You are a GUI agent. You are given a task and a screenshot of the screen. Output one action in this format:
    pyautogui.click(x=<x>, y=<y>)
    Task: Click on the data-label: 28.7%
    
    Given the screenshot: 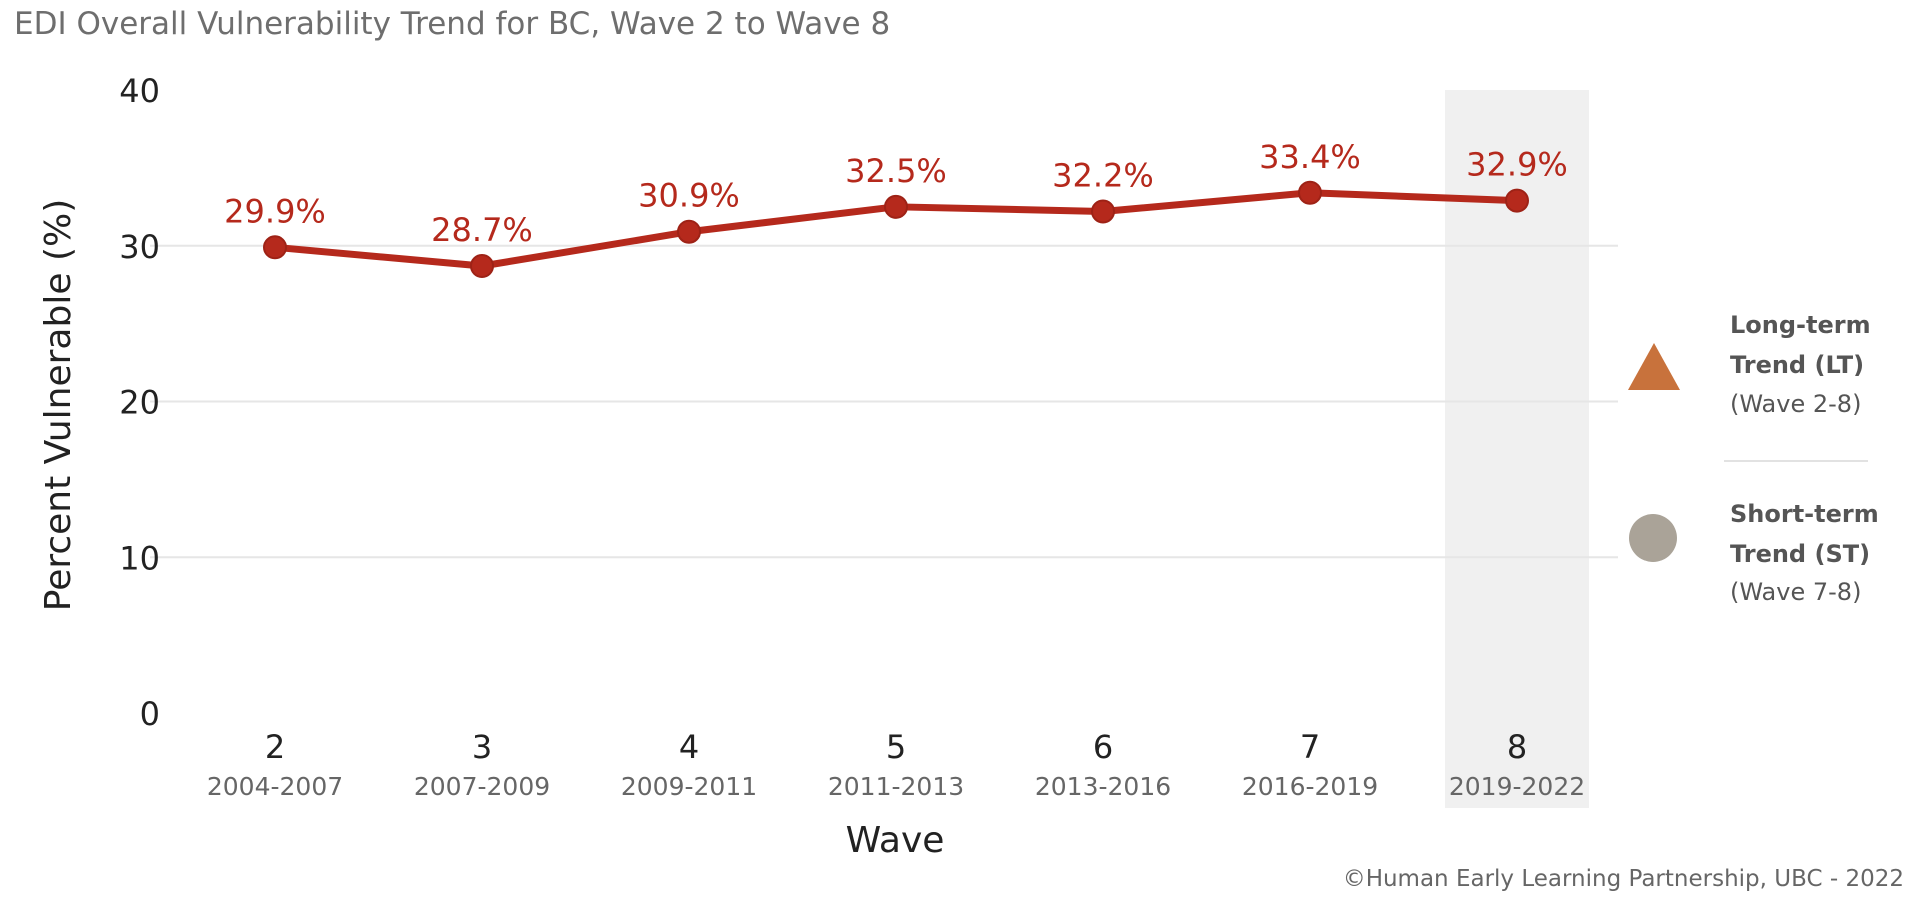 What is the action you would take?
    pyautogui.click(x=482, y=230)
    